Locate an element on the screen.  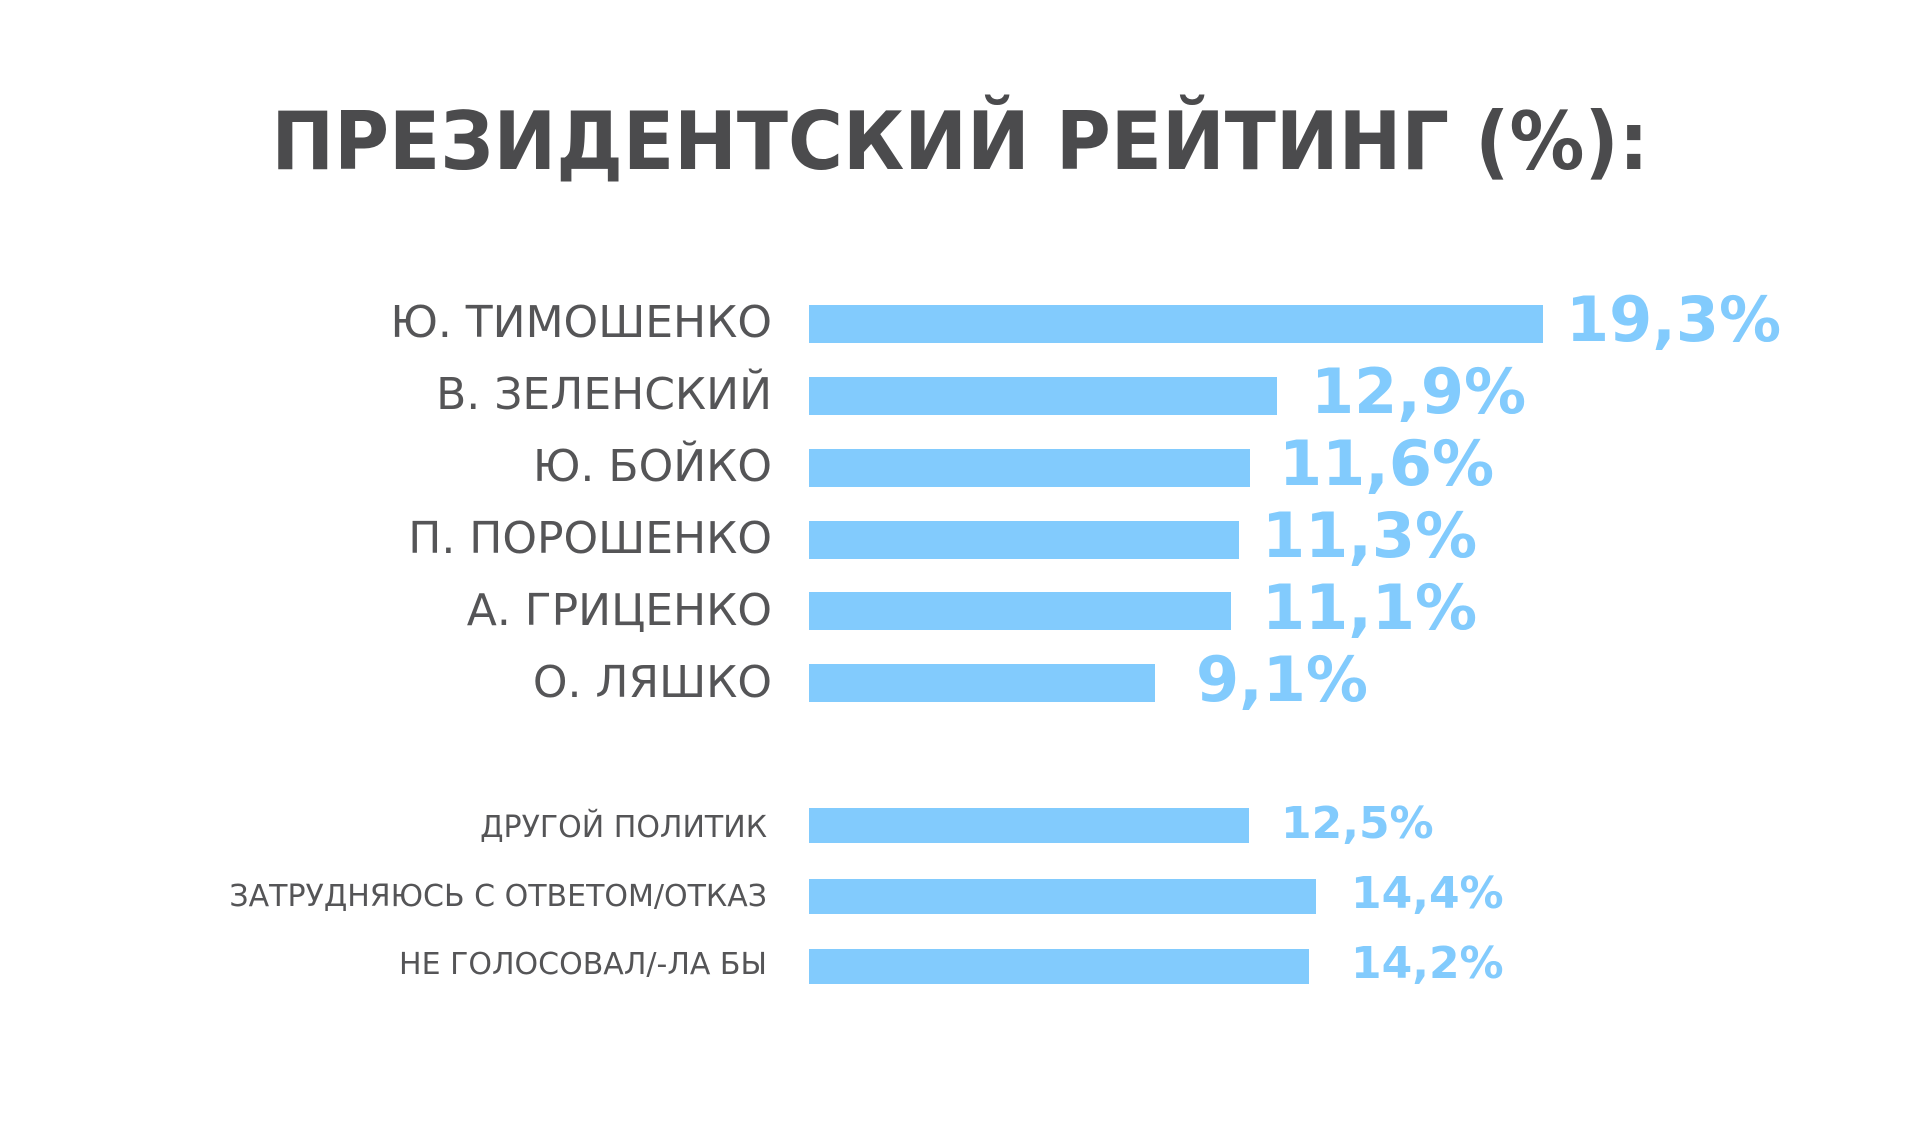
category-label: О. ЛЯШКО is located at coordinates (652, 682).